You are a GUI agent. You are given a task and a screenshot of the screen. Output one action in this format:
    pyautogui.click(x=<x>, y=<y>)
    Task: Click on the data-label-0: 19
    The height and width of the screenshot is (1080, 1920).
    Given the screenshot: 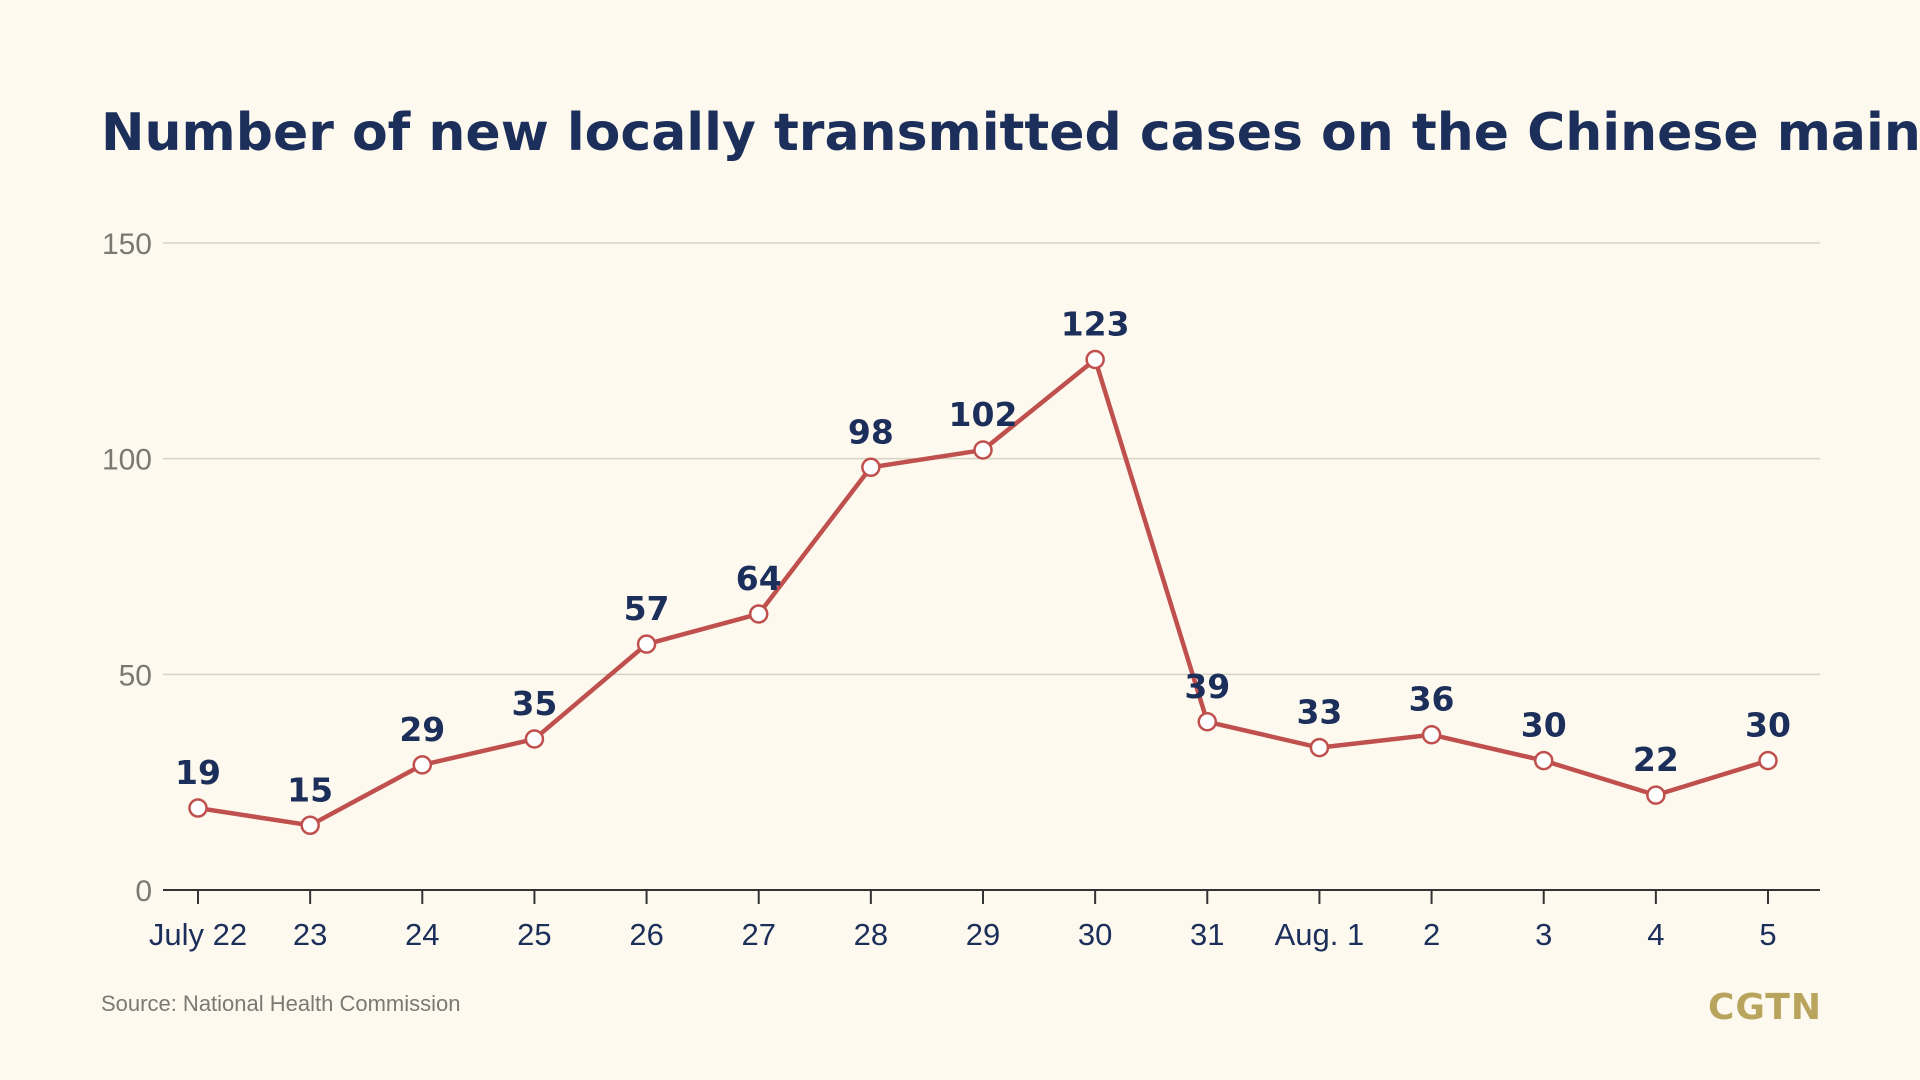 What is the action you would take?
    pyautogui.click(x=198, y=772)
    